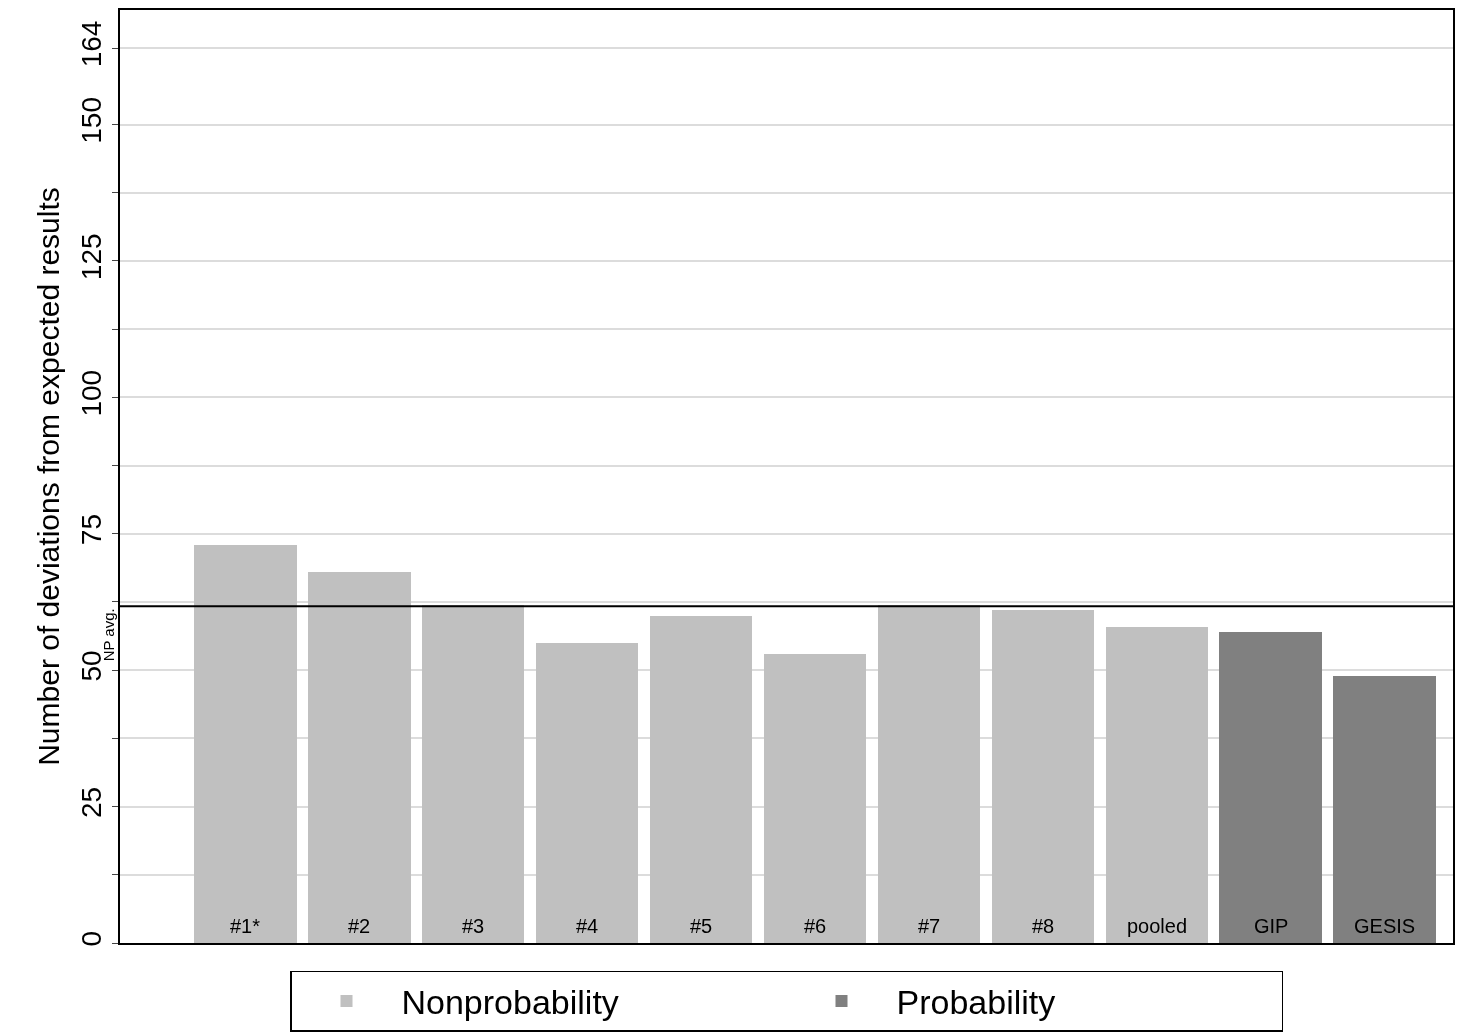 This screenshot has height=1034, width=1457. Describe the element at coordinates (92, 120) in the screenshot. I see `y-tick-label: 150` at that location.